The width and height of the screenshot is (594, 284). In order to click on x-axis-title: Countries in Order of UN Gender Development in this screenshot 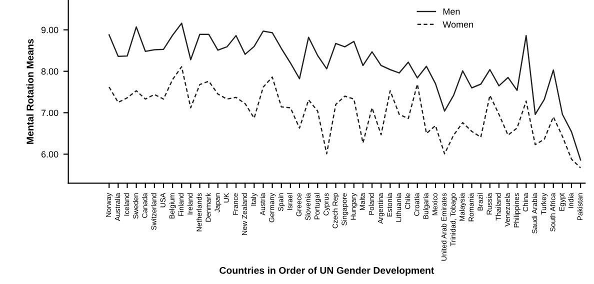, I will do `click(327, 271)`.